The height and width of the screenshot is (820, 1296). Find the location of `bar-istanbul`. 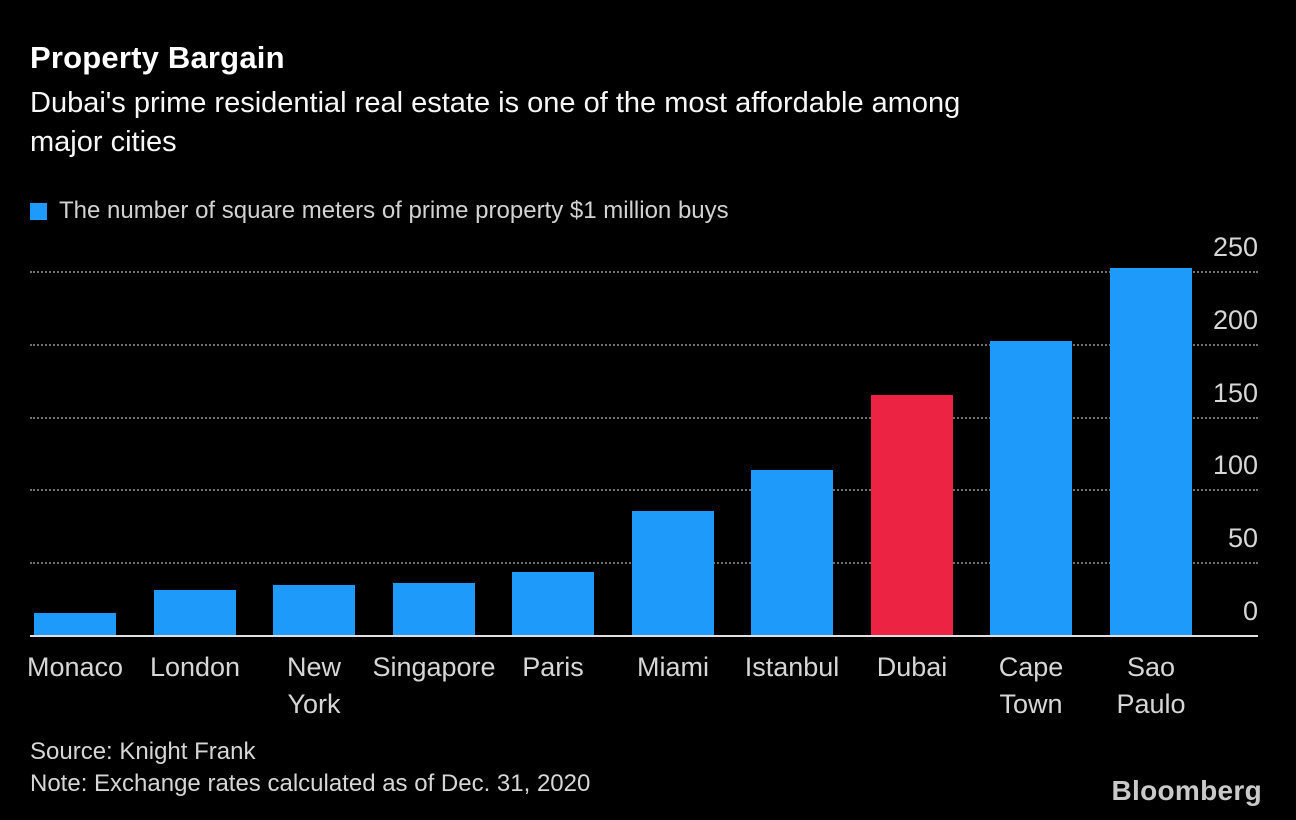

bar-istanbul is located at coordinates (792, 552).